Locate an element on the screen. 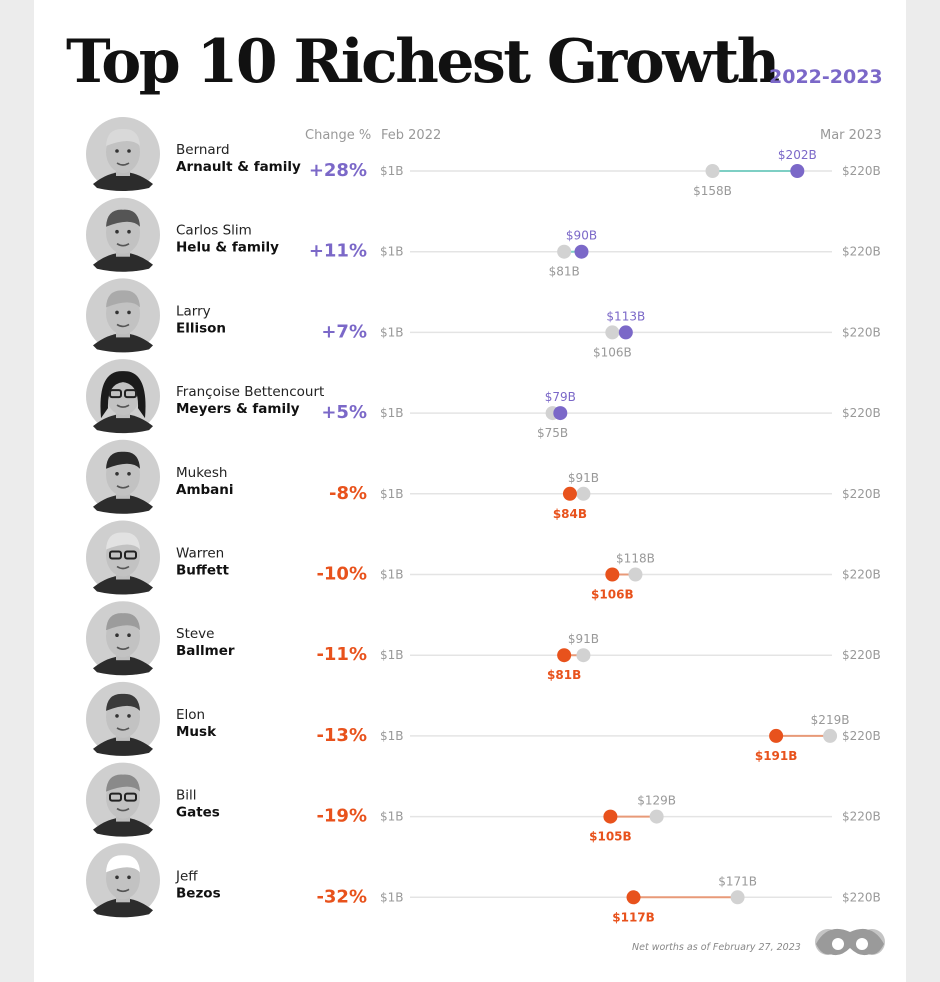 The height and width of the screenshot is (982, 940). avatar-musk is located at coordinates (123, 718).